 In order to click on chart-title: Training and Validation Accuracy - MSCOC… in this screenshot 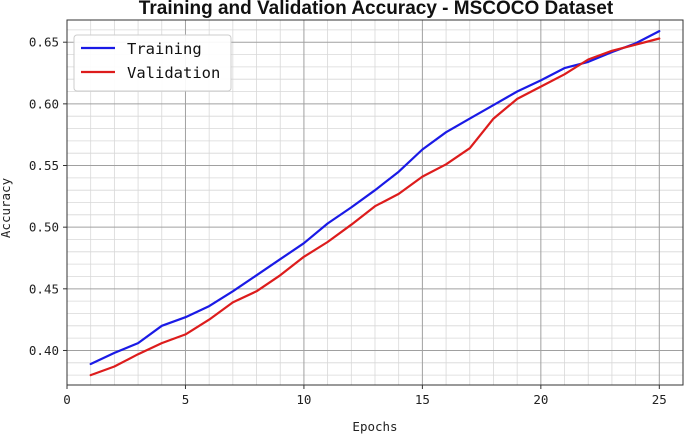, I will do `click(376, 9)`.